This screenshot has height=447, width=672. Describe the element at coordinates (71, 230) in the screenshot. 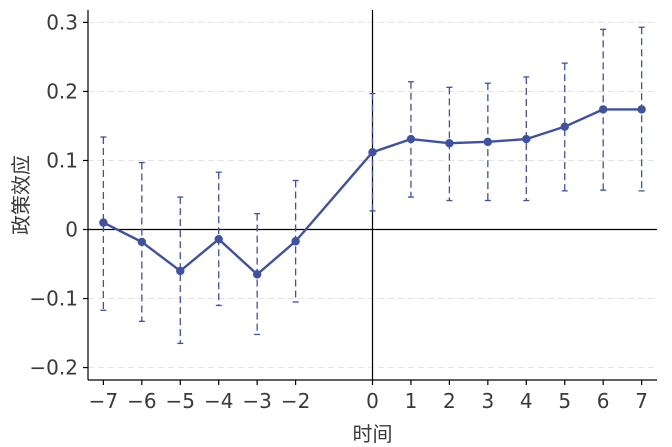

I see `y-tick-label: 0` at that location.